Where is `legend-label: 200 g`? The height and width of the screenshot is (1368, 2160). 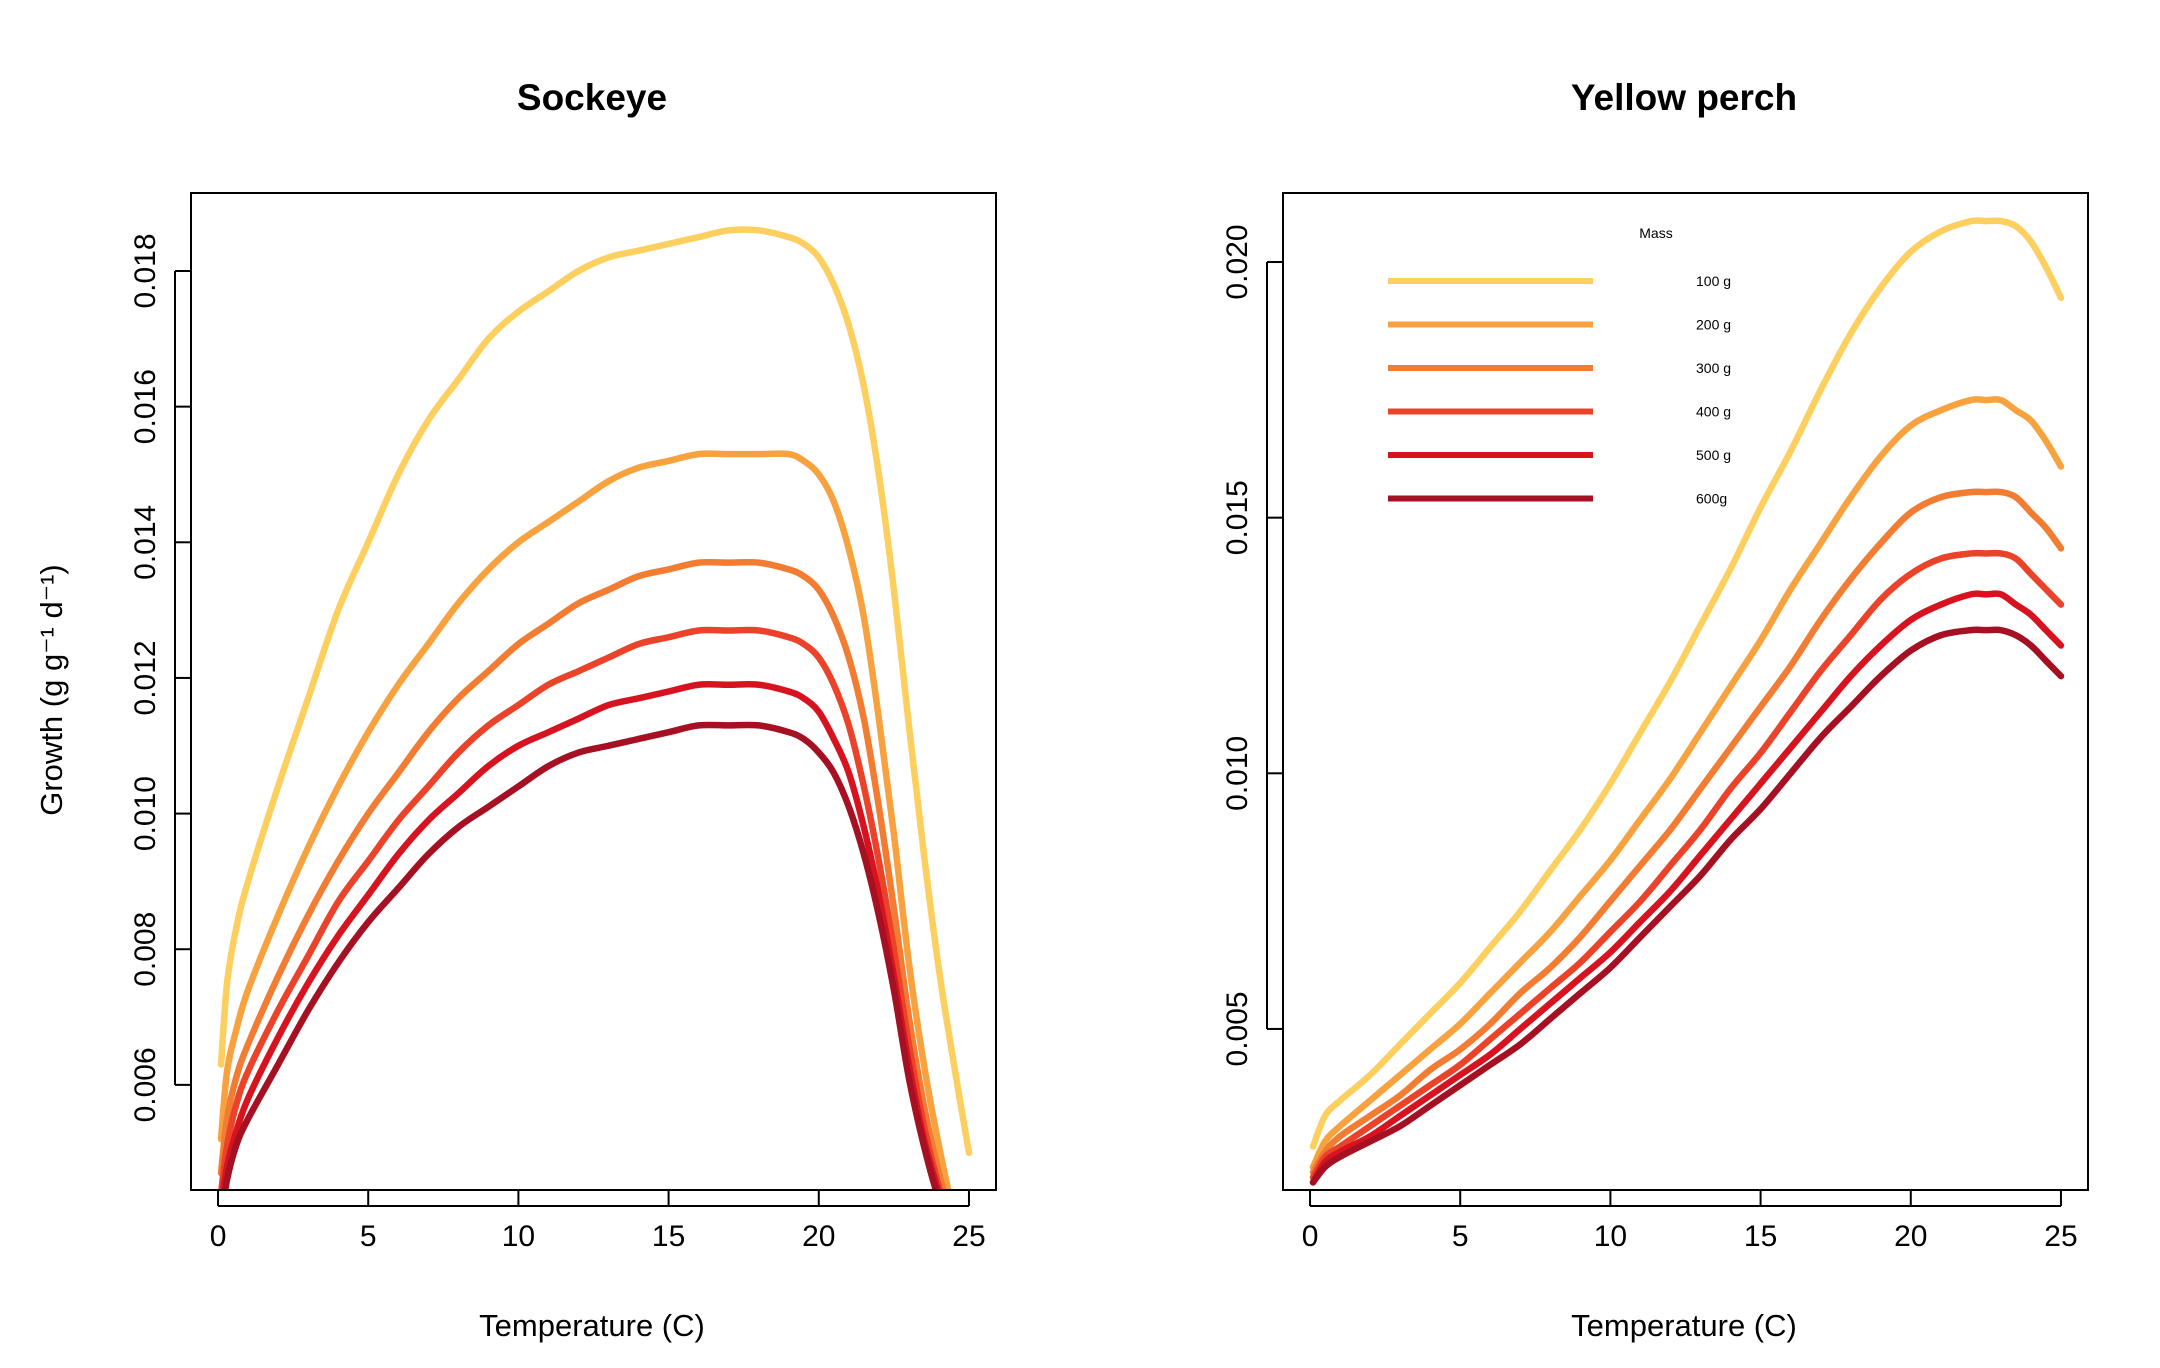
legend-label: 200 g is located at coordinates (1713, 325).